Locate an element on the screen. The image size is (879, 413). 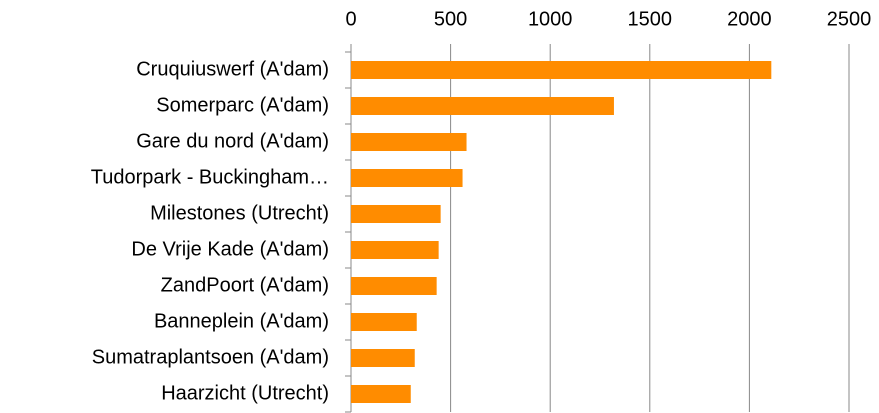
y-tick-label: Banneplein (A'dam) is located at coordinates (241, 321).